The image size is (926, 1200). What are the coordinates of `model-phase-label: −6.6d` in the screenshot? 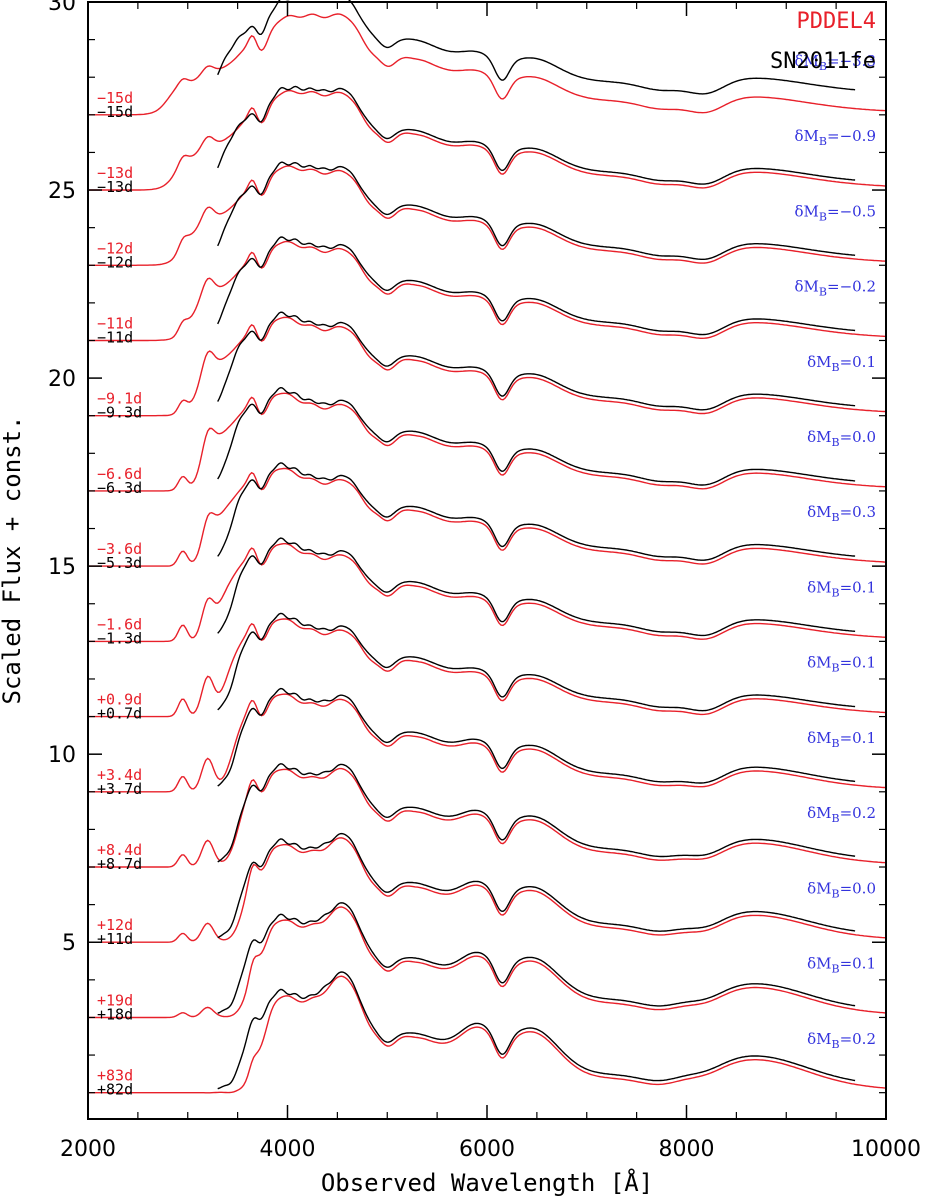 It's located at (119, 474).